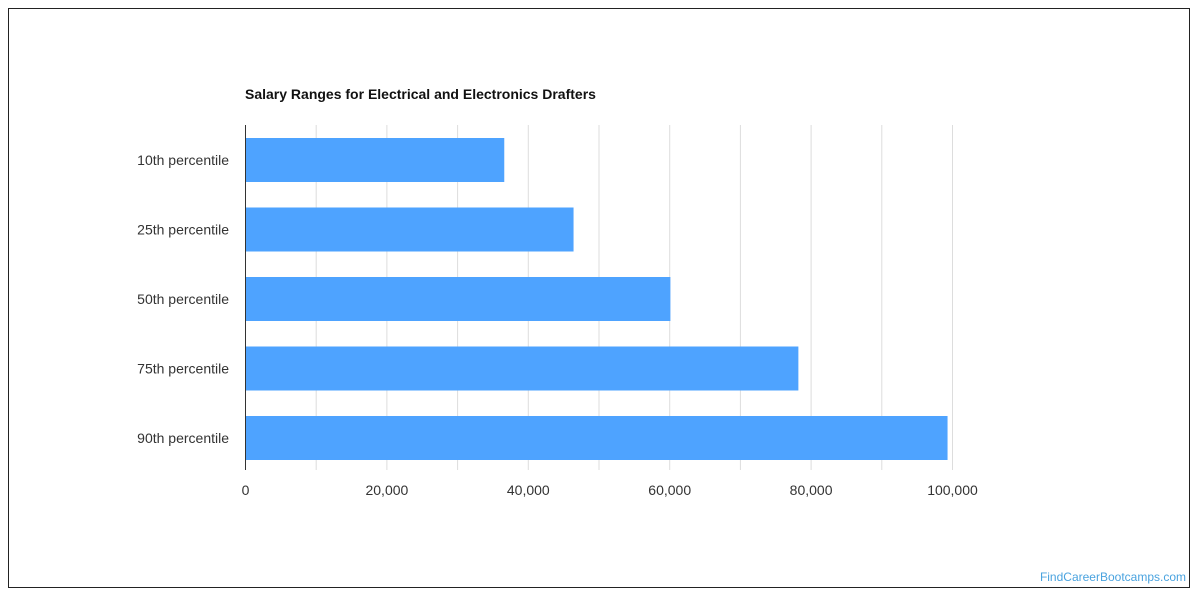 This screenshot has width=1200, height=600. Describe the element at coordinates (610, 490) in the screenshot. I see `x-tick-labels: 0 20,000 40,000 60,000 80,000 100,000` at that location.